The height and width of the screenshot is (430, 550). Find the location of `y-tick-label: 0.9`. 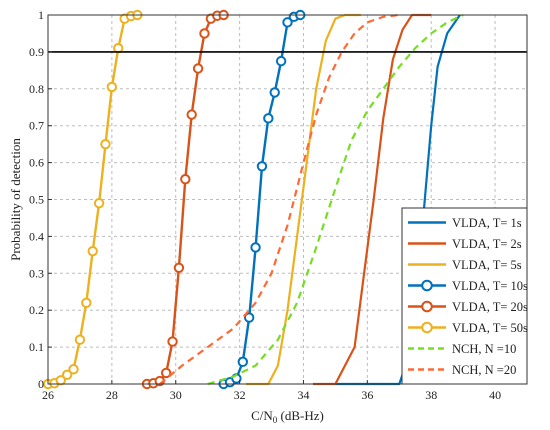

y-tick-label: 0.9 is located at coordinates (36, 52).